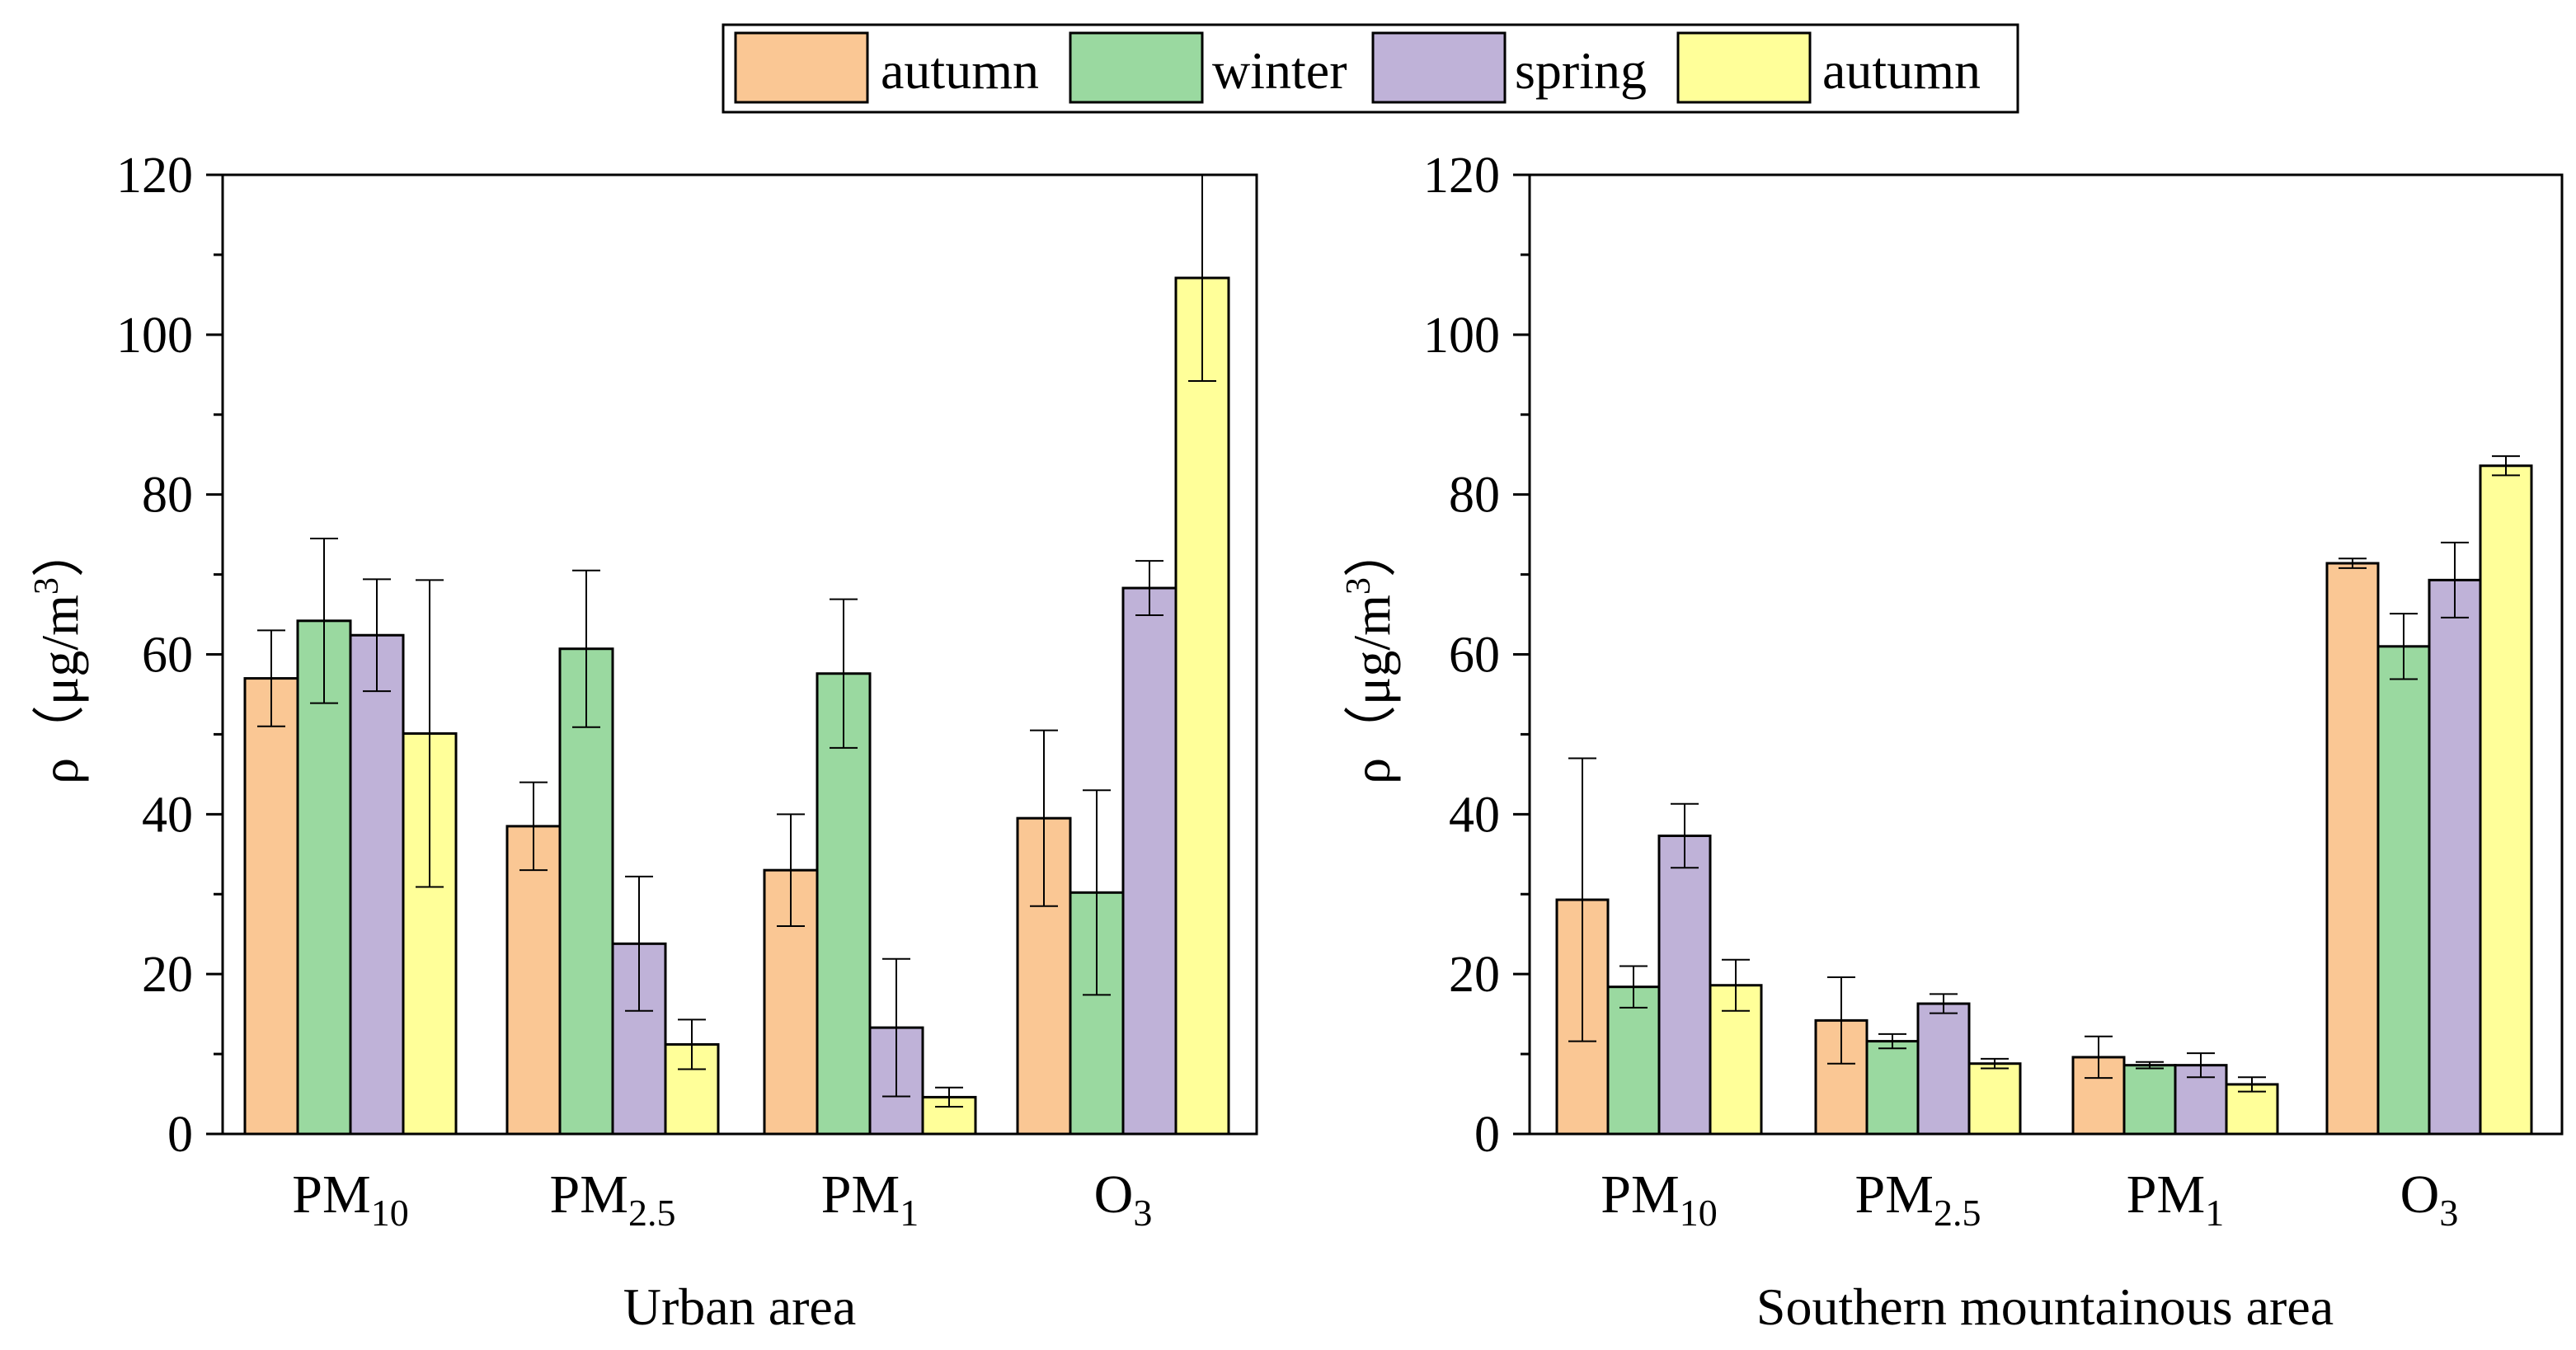 This screenshot has width=2576, height=1350. I want to click on legend-swatch-winter, so click(1136, 67).